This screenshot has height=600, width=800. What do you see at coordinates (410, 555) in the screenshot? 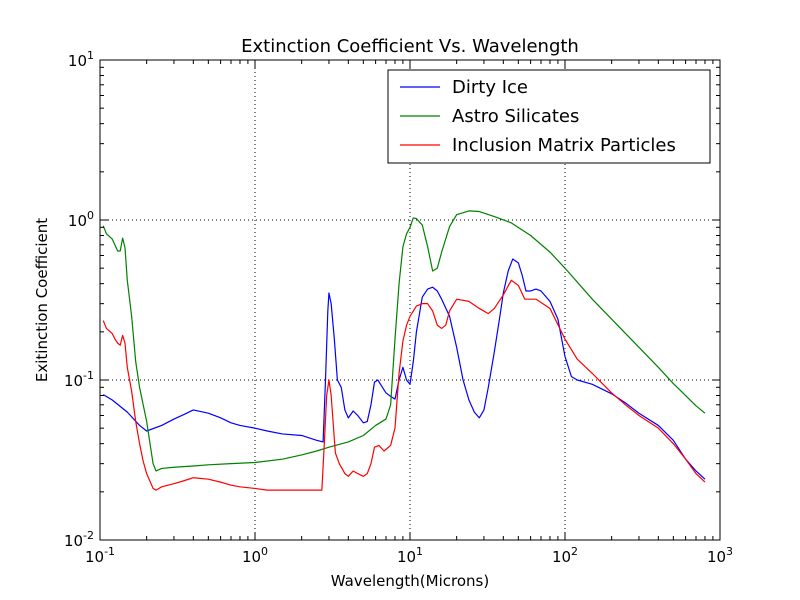
I see `x-tick-label: 10¹` at bounding box center [410, 555].